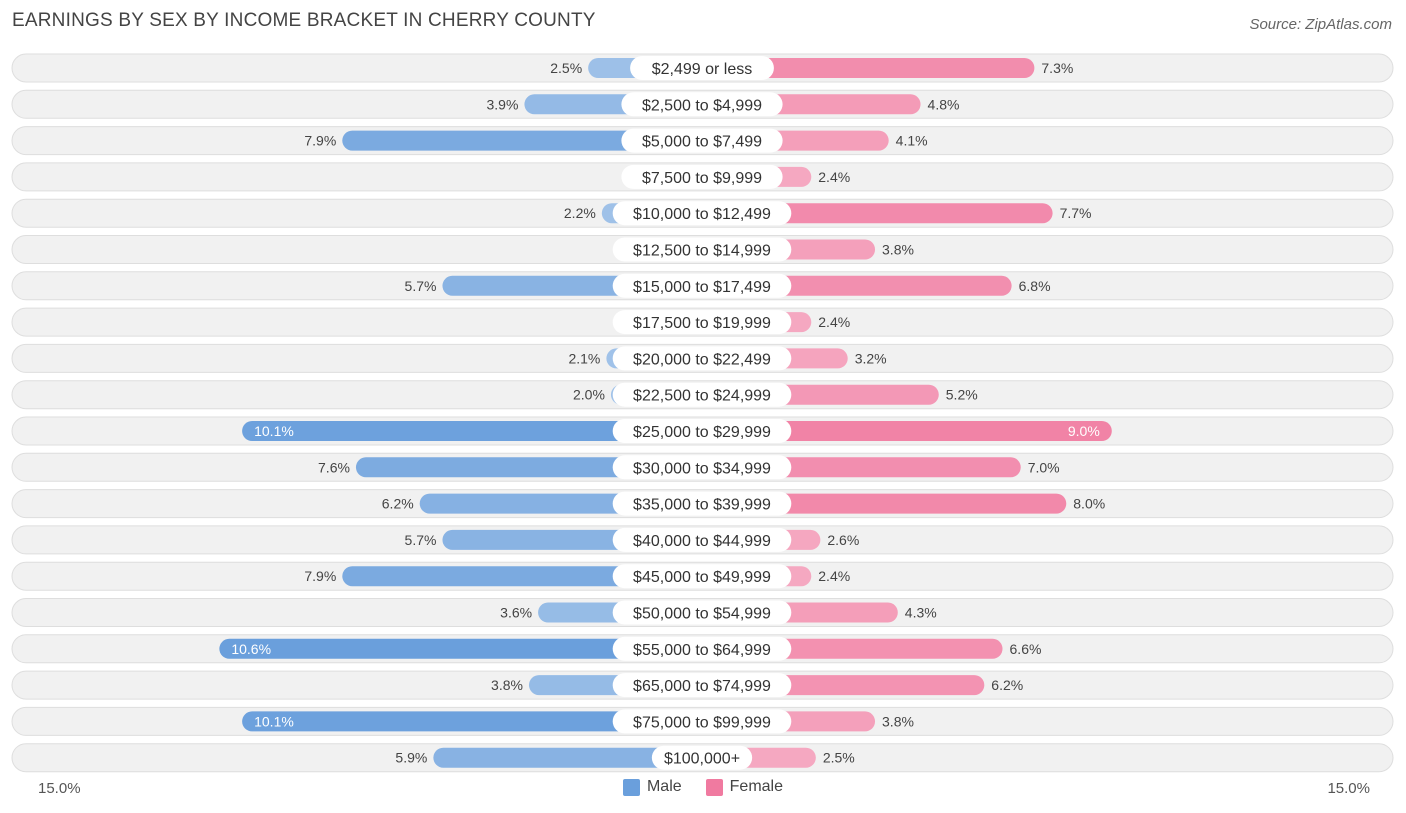 This screenshot has width=1406, height=813. I want to click on category-label: $100,000+, so click(702, 759).